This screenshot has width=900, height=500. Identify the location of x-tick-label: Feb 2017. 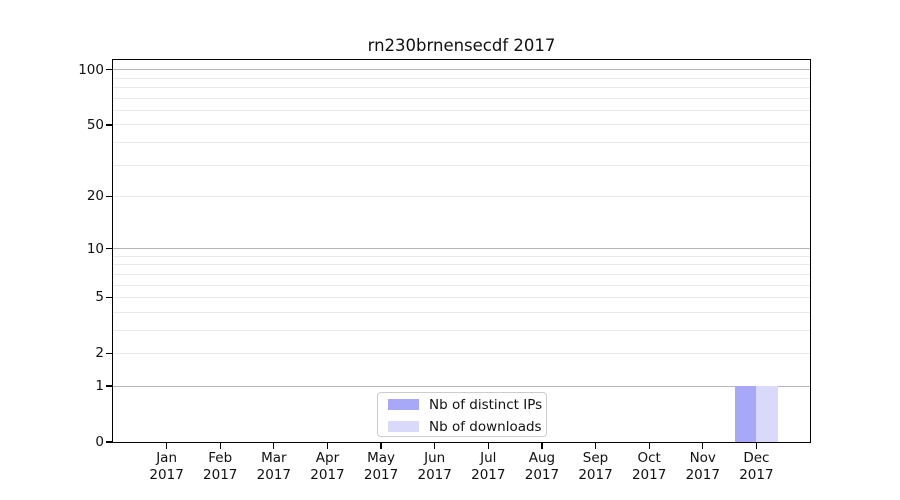
(220, 466).